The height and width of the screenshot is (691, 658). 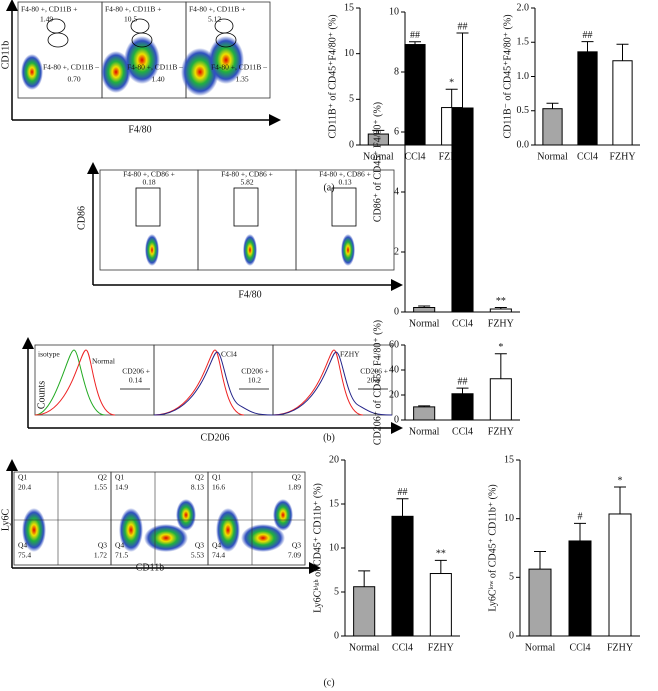 I want to click on y-axis-label: CD86⁺ of CD45⁺ F4/80⁺ (%), so click(x=377, y=162).